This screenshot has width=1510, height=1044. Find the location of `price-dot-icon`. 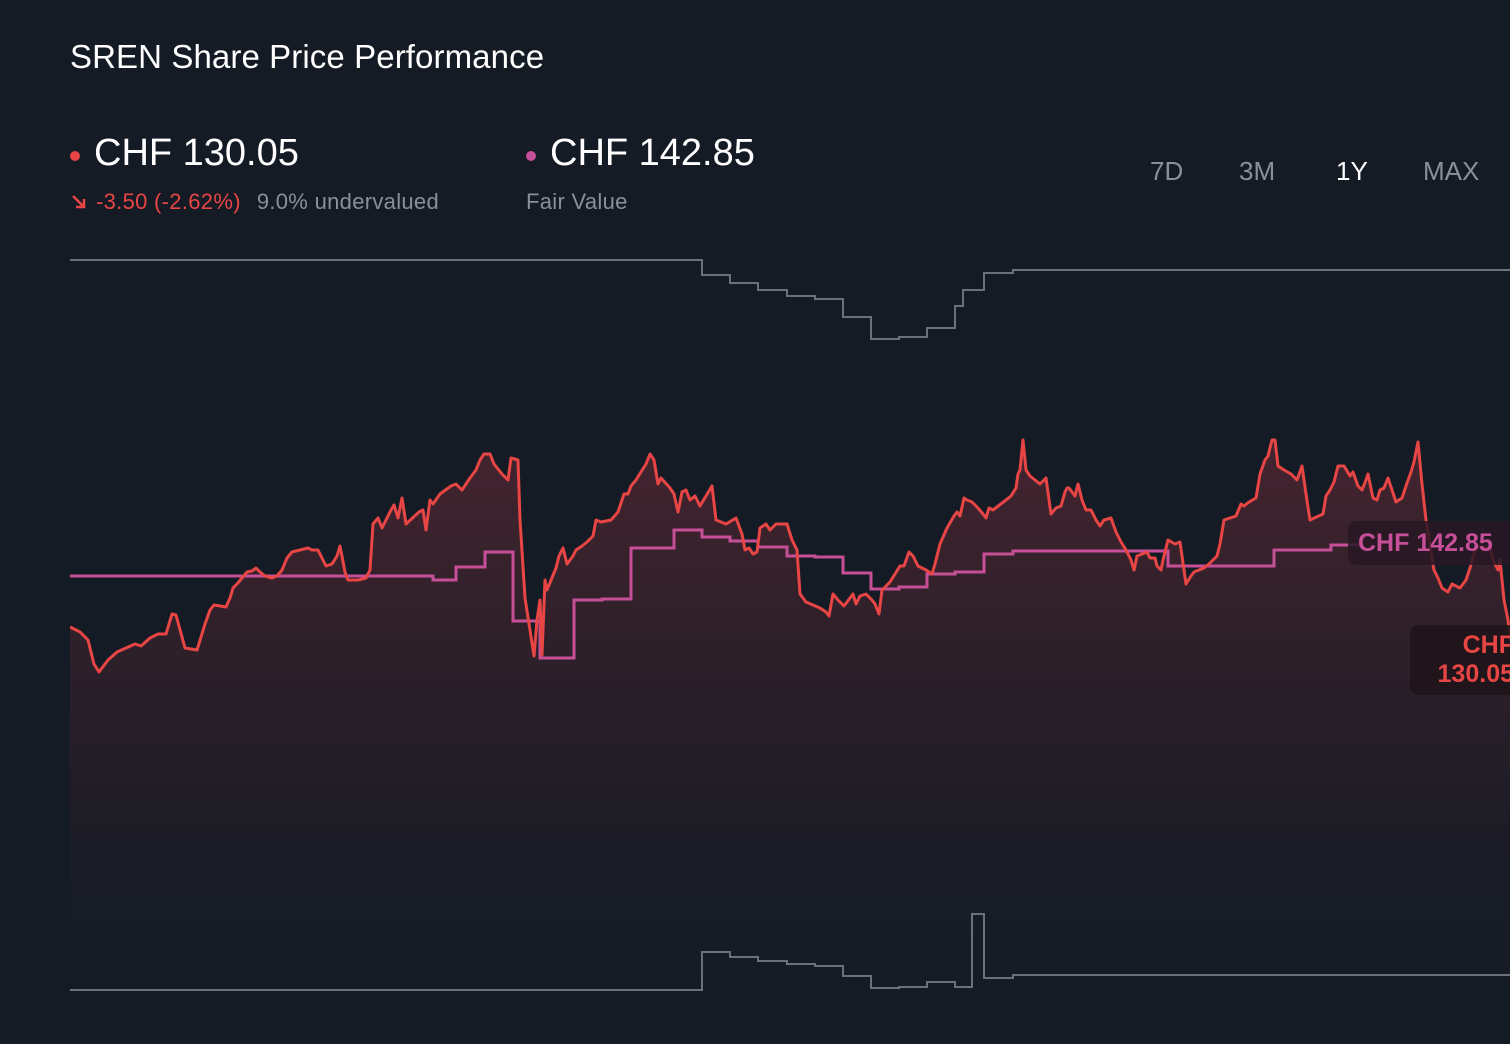

price-dot-icon is located at coordinates (75, 155).